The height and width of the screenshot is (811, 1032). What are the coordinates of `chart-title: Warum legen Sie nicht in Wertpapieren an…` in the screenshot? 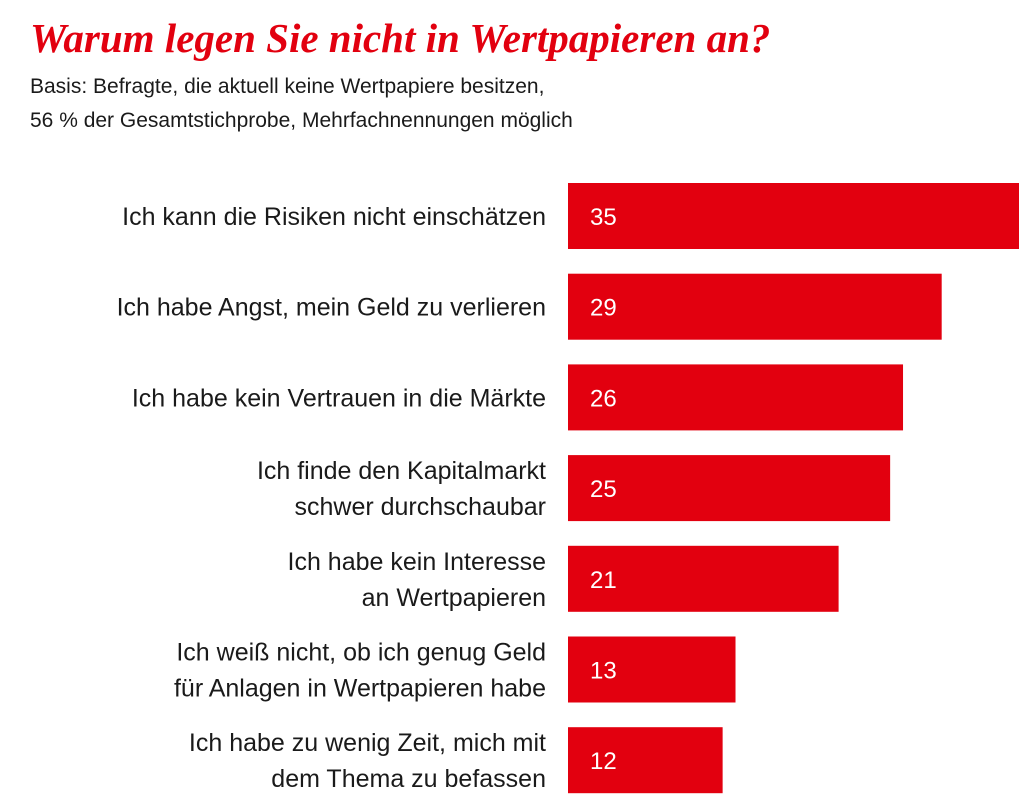 It's located at (400, 38).